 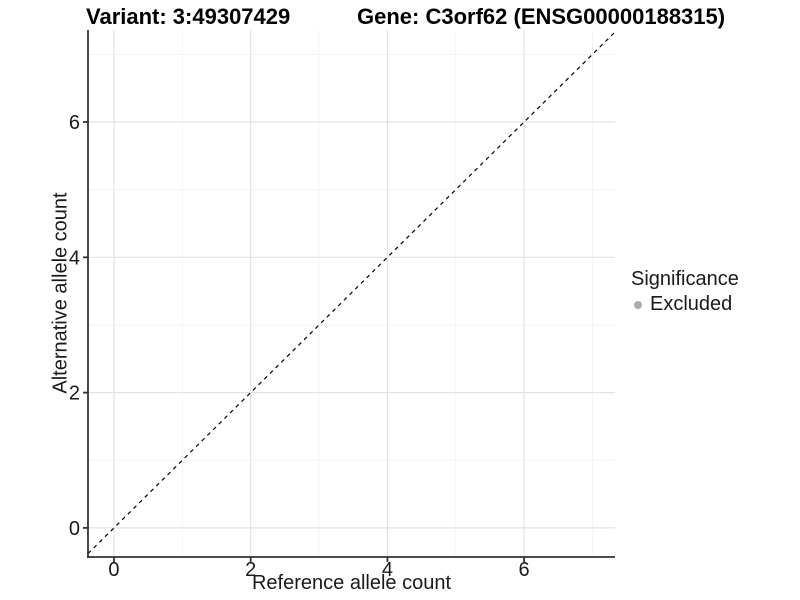 What do you see at coordinates (60, 293) in the screenshot?
I see `y-axis-label: Alternative allele count` at bounding box center [60, 293].